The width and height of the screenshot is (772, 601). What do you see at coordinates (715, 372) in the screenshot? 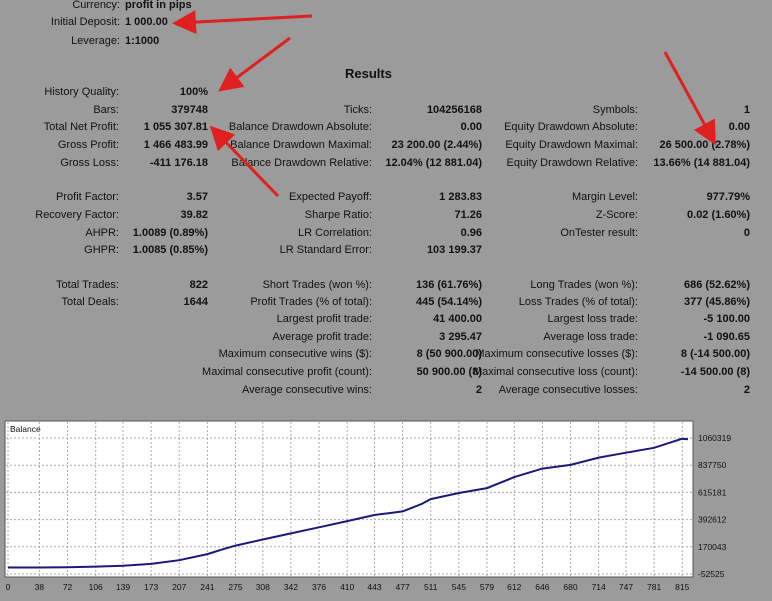
I see `col3-value: -14 500.00 (8)` at bounding box center [715, 372].